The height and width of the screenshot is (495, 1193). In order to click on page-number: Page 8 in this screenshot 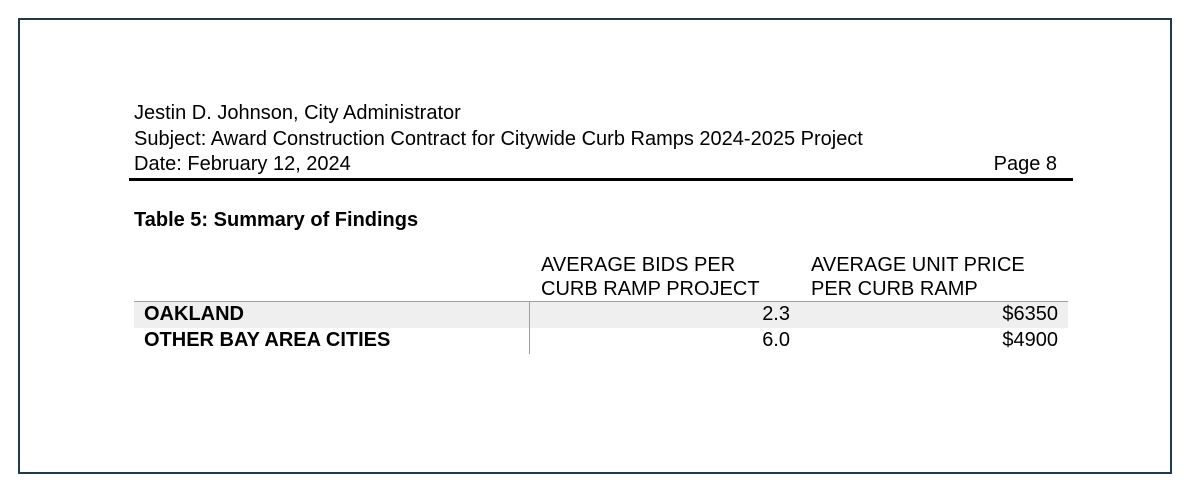, I will do `click(1025, 164)`.